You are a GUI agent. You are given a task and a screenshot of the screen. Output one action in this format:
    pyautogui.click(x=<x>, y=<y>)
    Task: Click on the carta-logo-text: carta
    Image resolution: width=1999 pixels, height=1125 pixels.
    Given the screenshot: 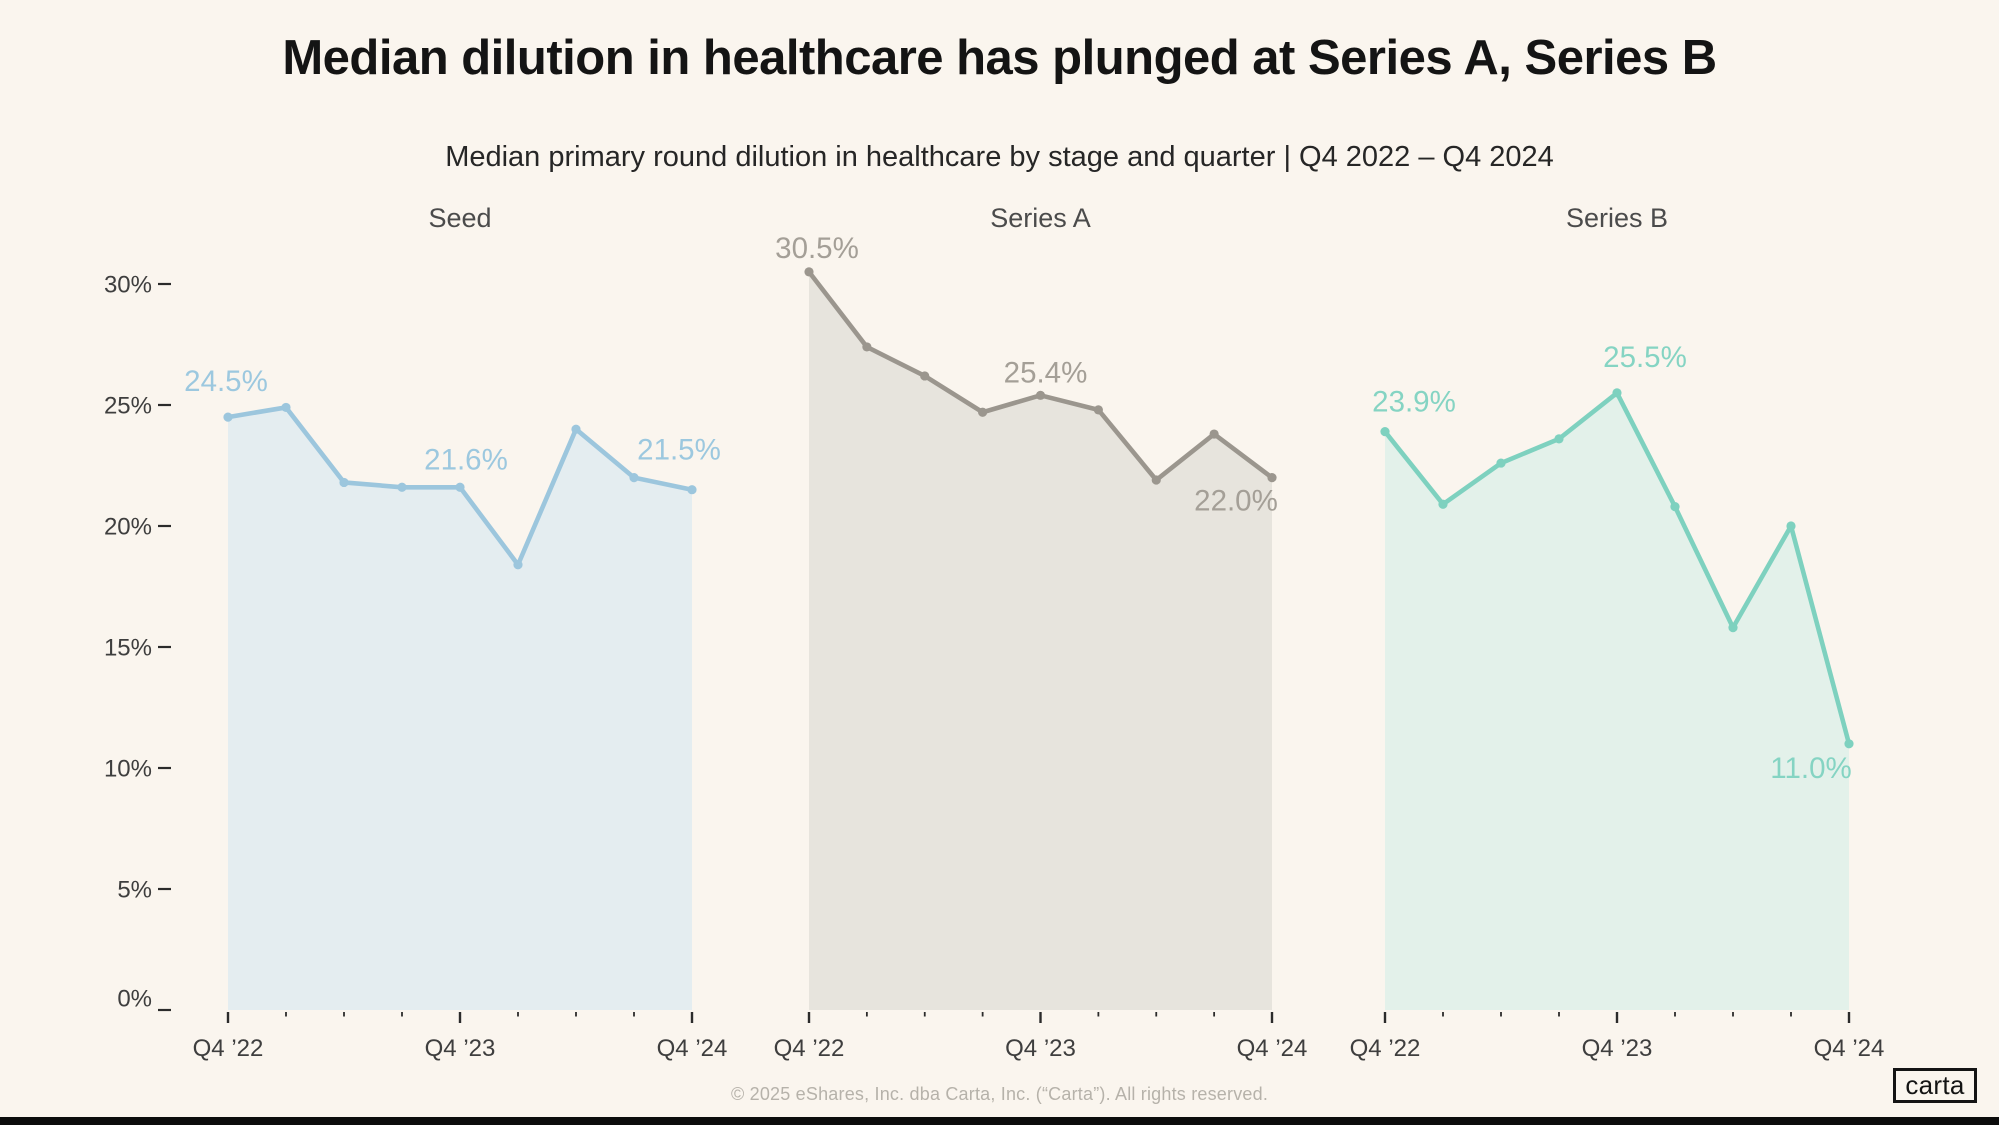 What is the action you would take?
    pyautogui.click(x=1935, y=1085)
    